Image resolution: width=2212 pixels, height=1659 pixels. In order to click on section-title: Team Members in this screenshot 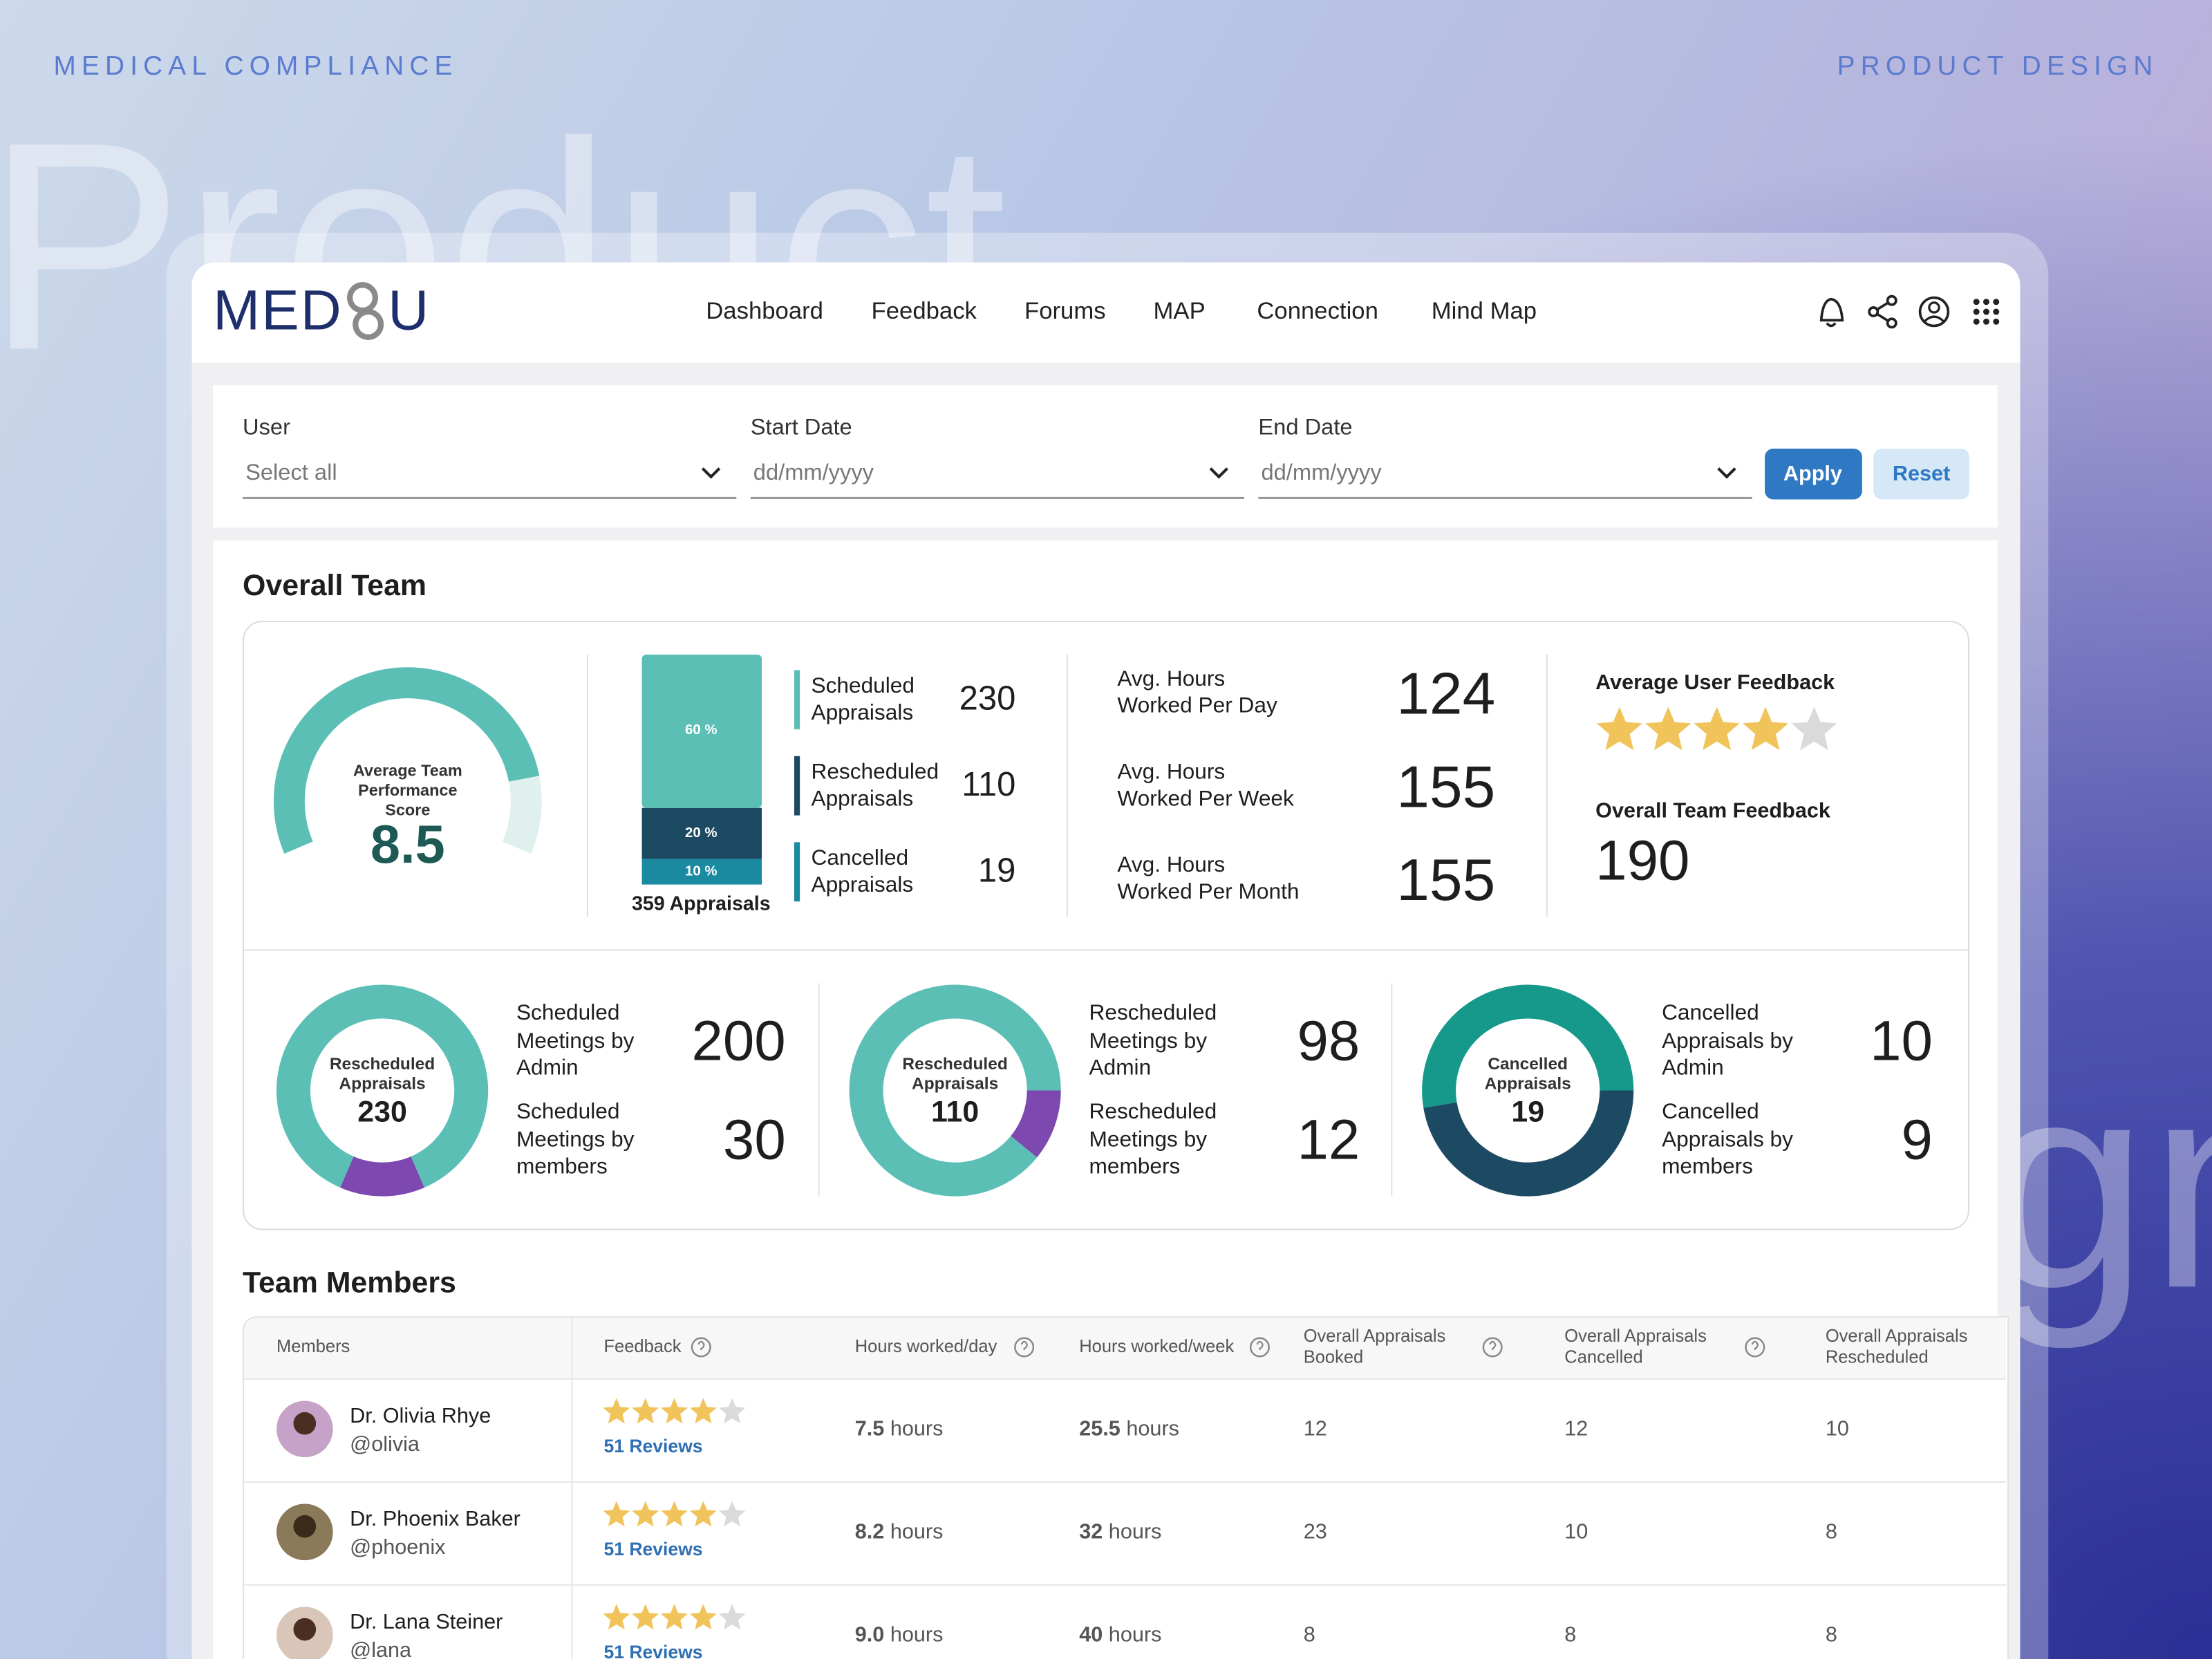, I will do `click(349, 1283)`.